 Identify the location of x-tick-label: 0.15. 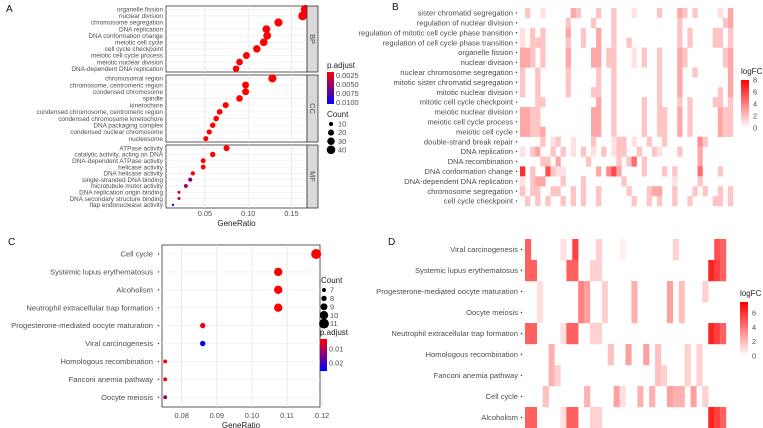
(291, 213).